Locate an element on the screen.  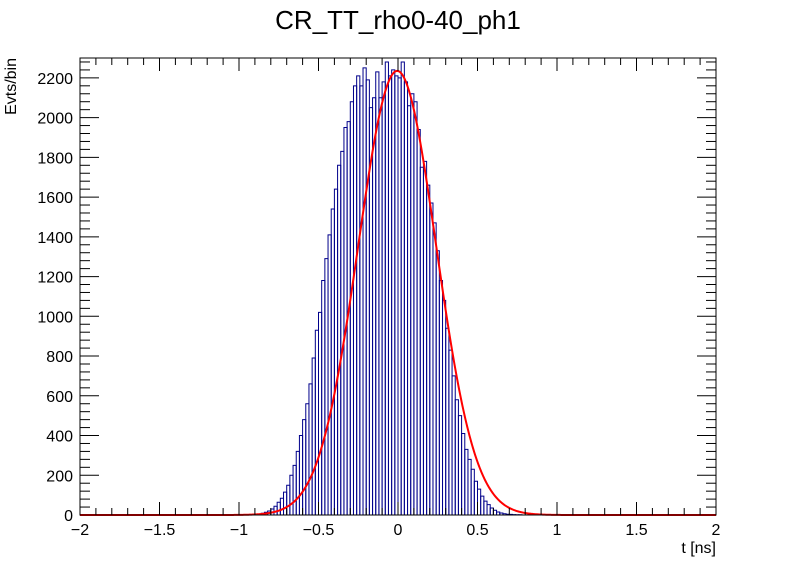
x-axis-title: t [ns] is located at coordinates (698, 548).